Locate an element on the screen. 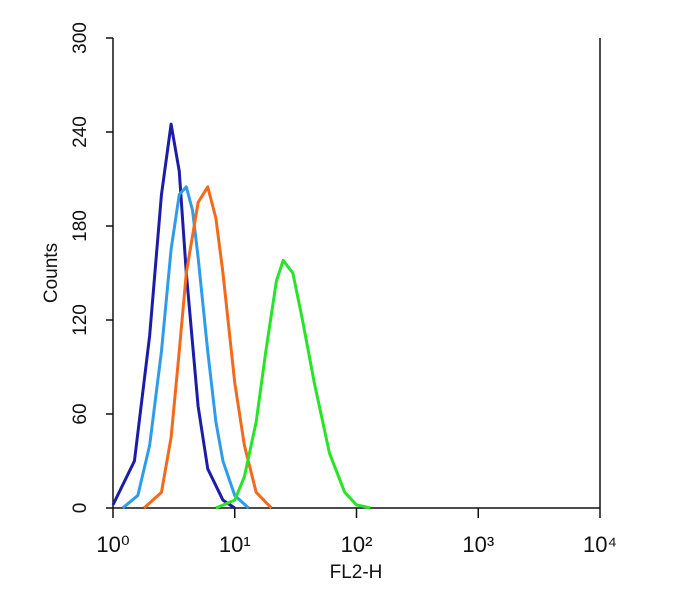 This screenshot has height=600, width=681. x-tick-label: 10¹ is located at coordinates (235, 544).